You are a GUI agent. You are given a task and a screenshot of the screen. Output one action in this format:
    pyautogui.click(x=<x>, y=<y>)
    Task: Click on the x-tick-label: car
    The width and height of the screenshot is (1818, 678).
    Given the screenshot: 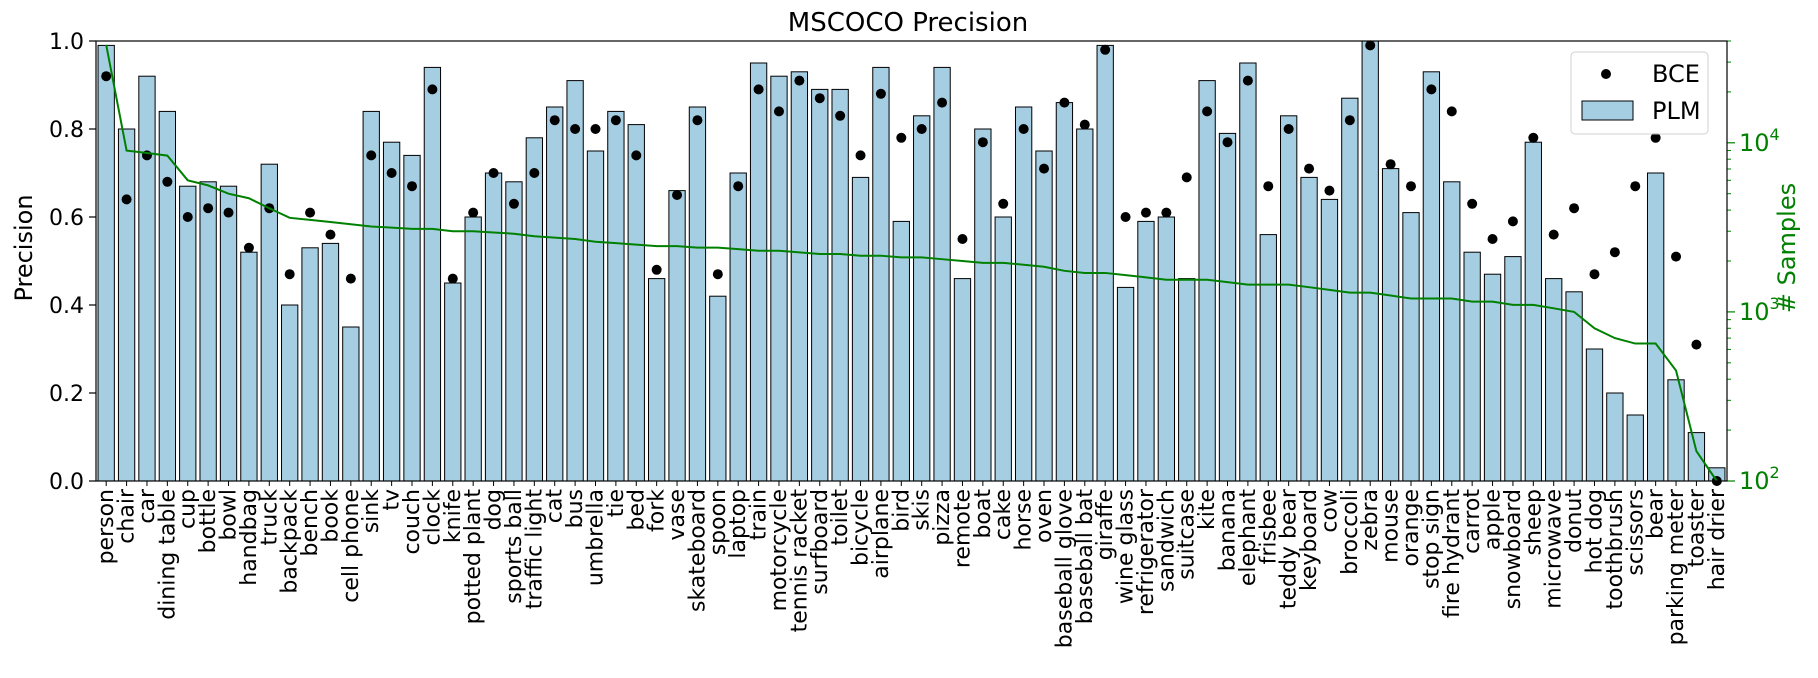 What is the action you would take?
    pyautogui.click(x=147, y=506)
    